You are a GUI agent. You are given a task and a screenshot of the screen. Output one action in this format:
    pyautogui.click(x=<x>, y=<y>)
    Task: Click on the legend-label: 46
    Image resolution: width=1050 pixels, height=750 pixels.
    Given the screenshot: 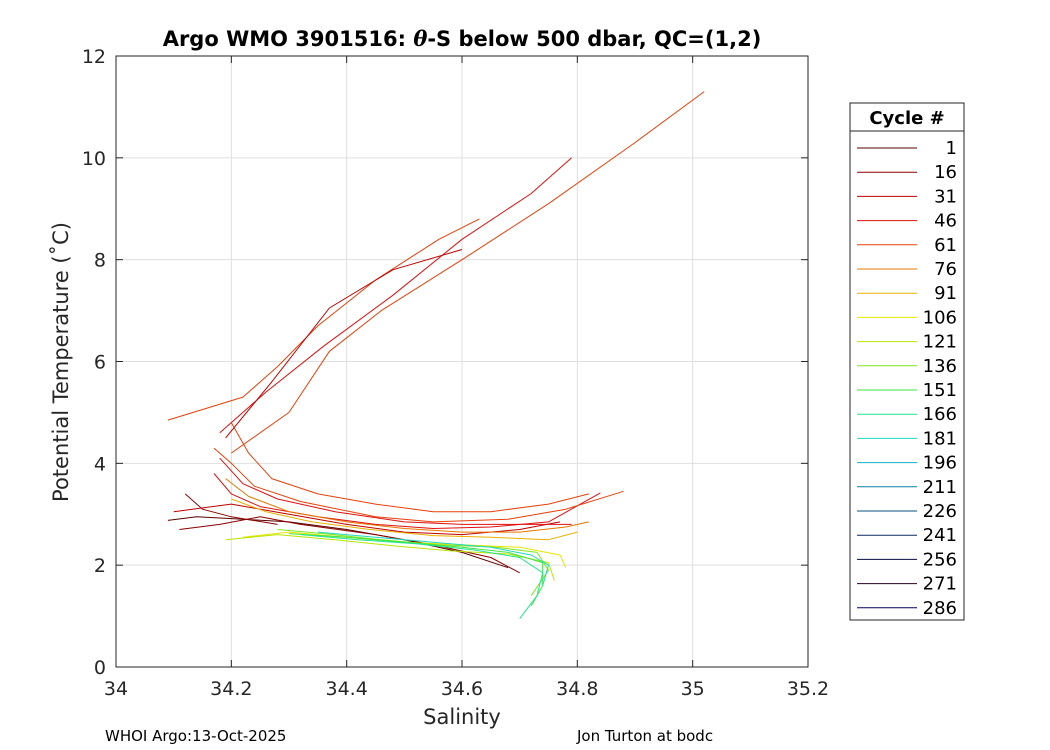 What is the action you would take?
    pyautogui.click(x=945, y=221)
    